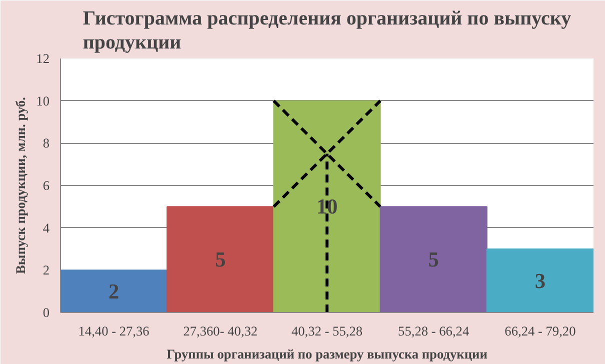  Describe the element at coordinates (540, 331) in the screenshot. I see `x-tick-label: 66,24 - 79,20` at that location.